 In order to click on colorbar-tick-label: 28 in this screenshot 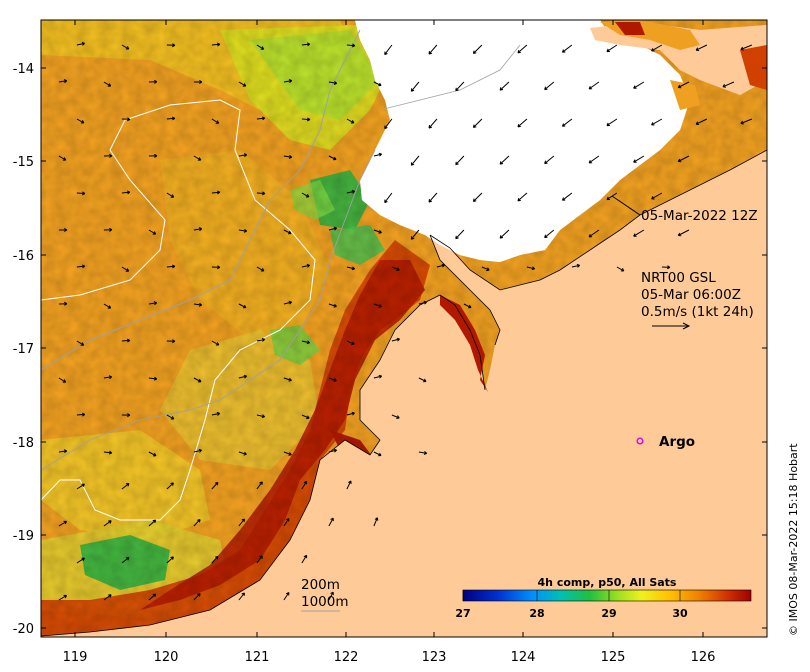, I will do `click(536, 613)`.